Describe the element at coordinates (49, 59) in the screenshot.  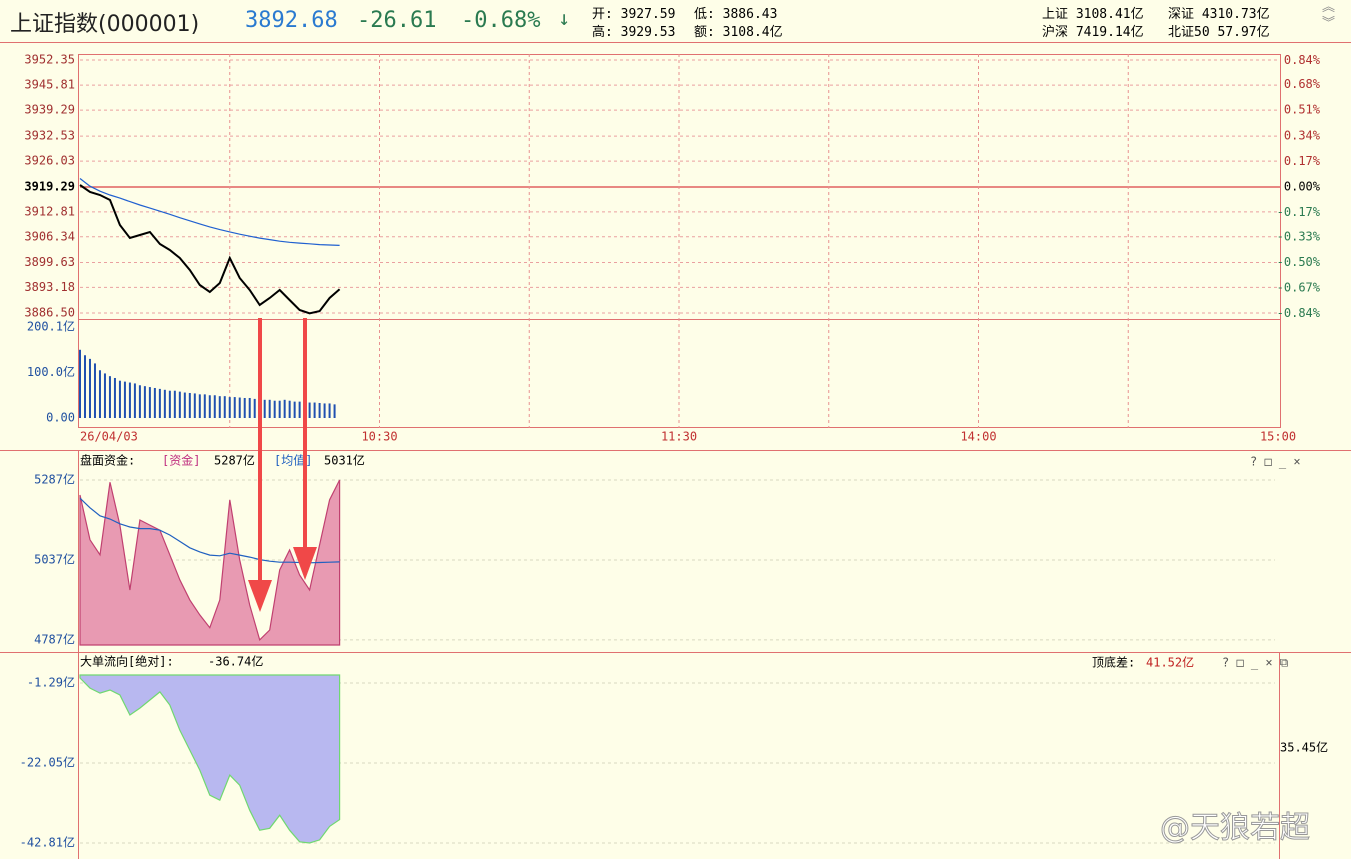
I see `y-tick-label: 3952.35` at that location.